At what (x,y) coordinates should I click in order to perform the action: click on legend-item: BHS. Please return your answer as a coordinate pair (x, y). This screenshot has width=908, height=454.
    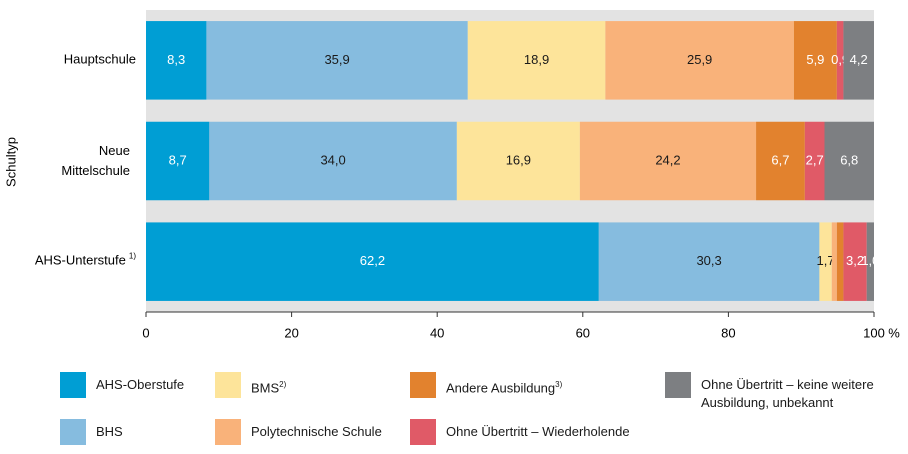
    Looking at the image, I should click on (91, 432).